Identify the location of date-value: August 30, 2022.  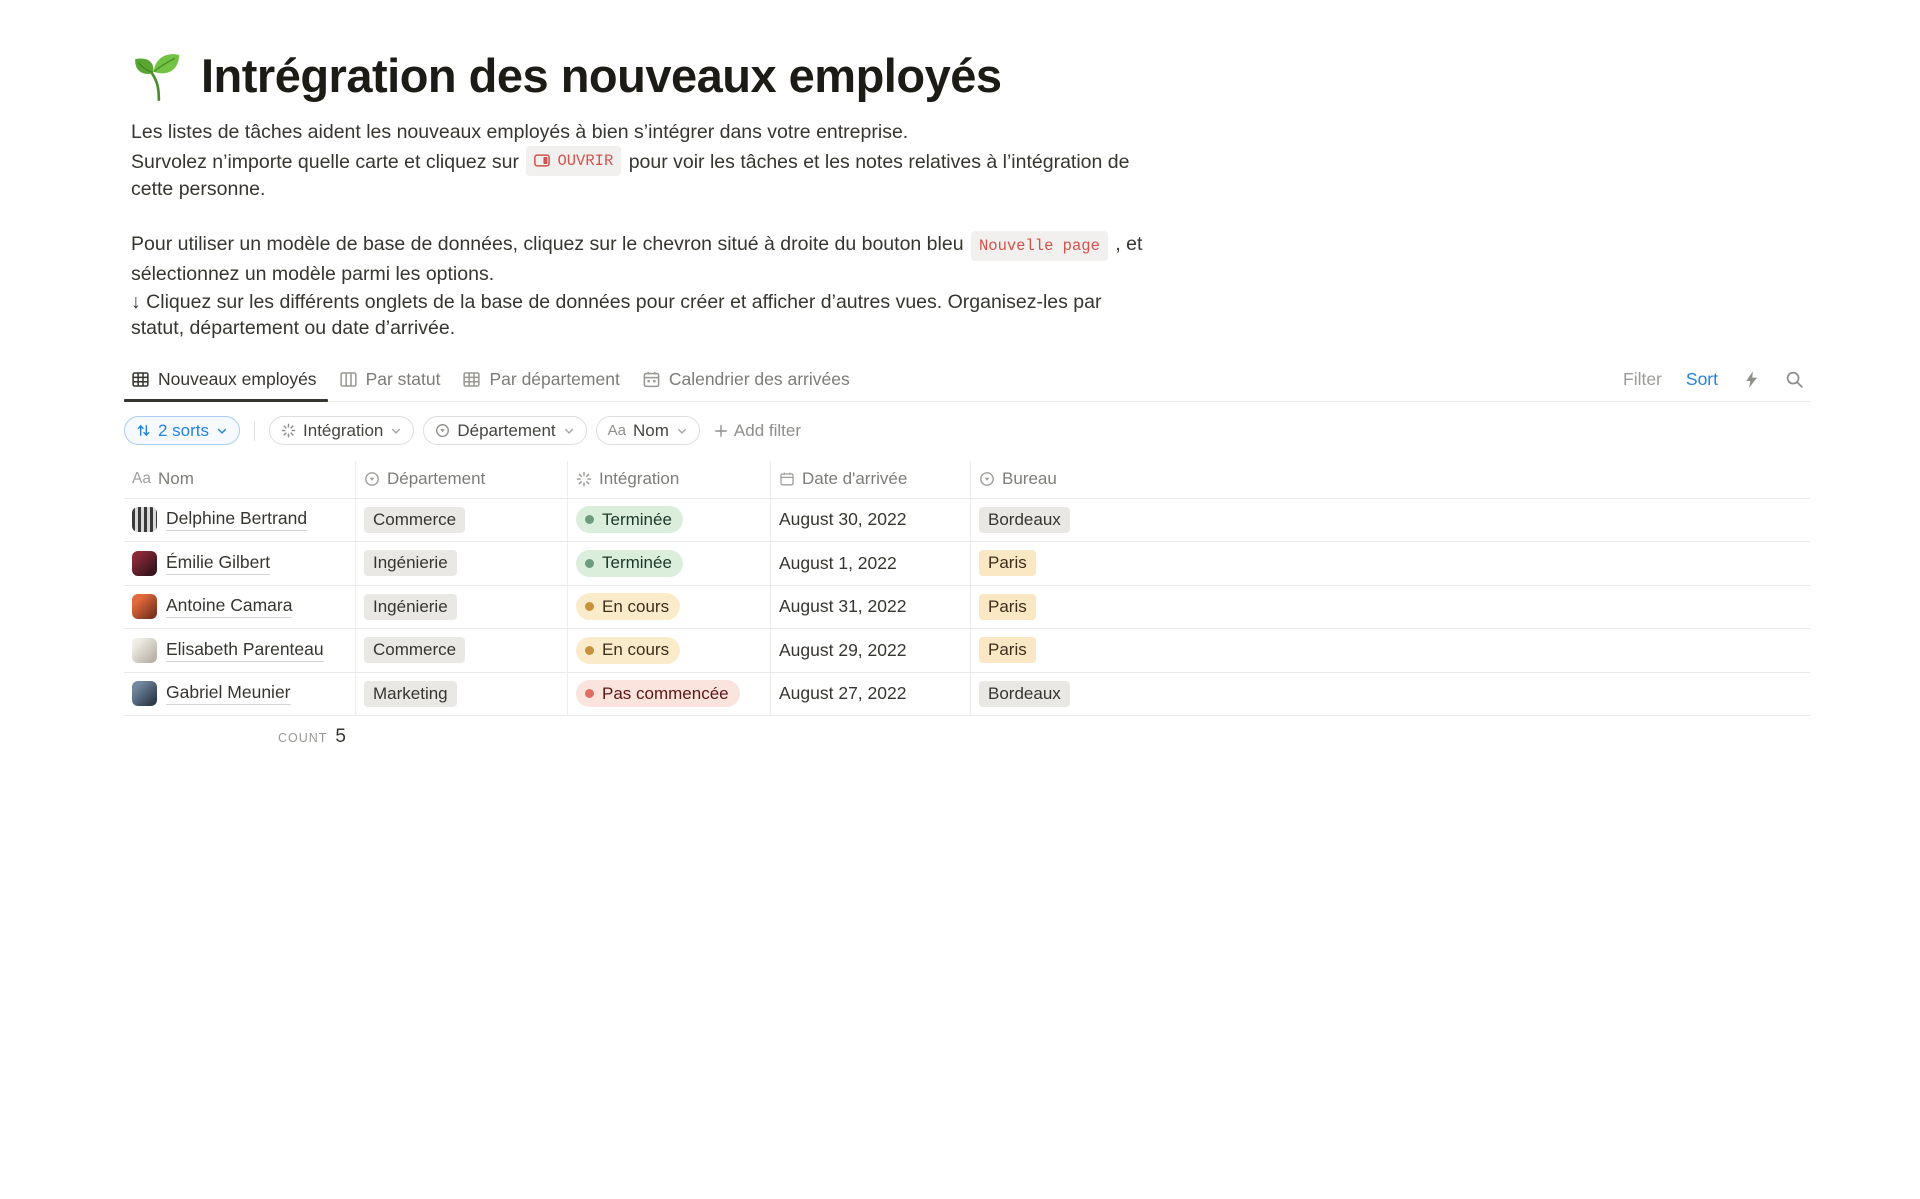
(843, 519).